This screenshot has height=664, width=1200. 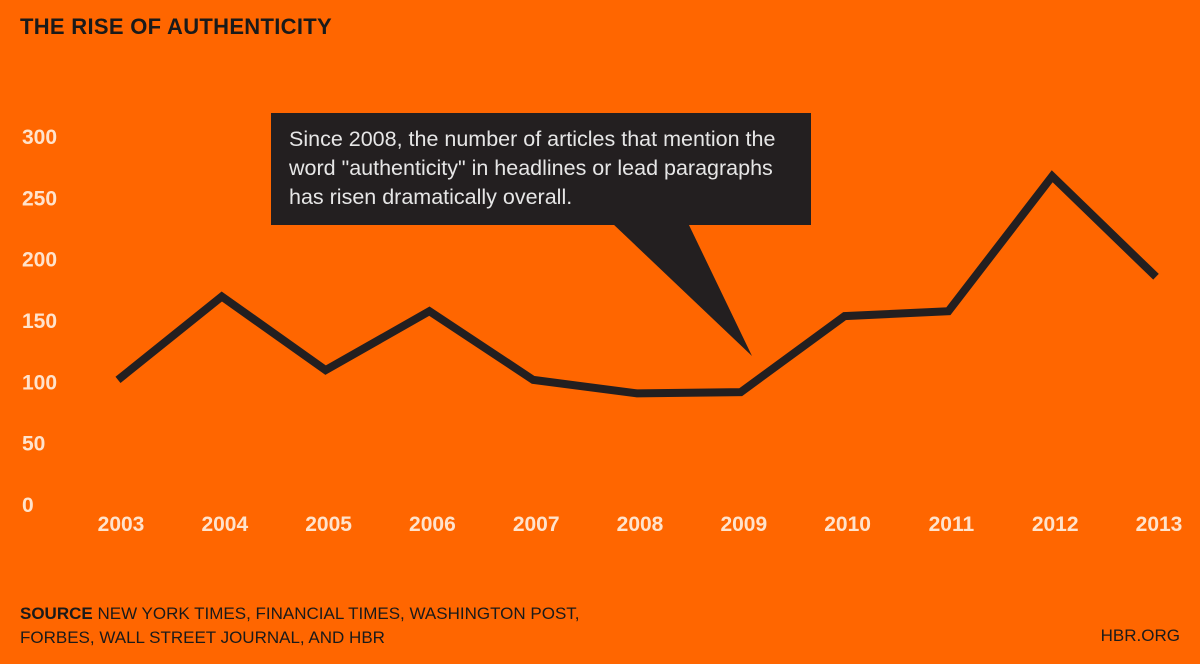 I want to click on y-tick-label: 200, so click(x=39, y=260).